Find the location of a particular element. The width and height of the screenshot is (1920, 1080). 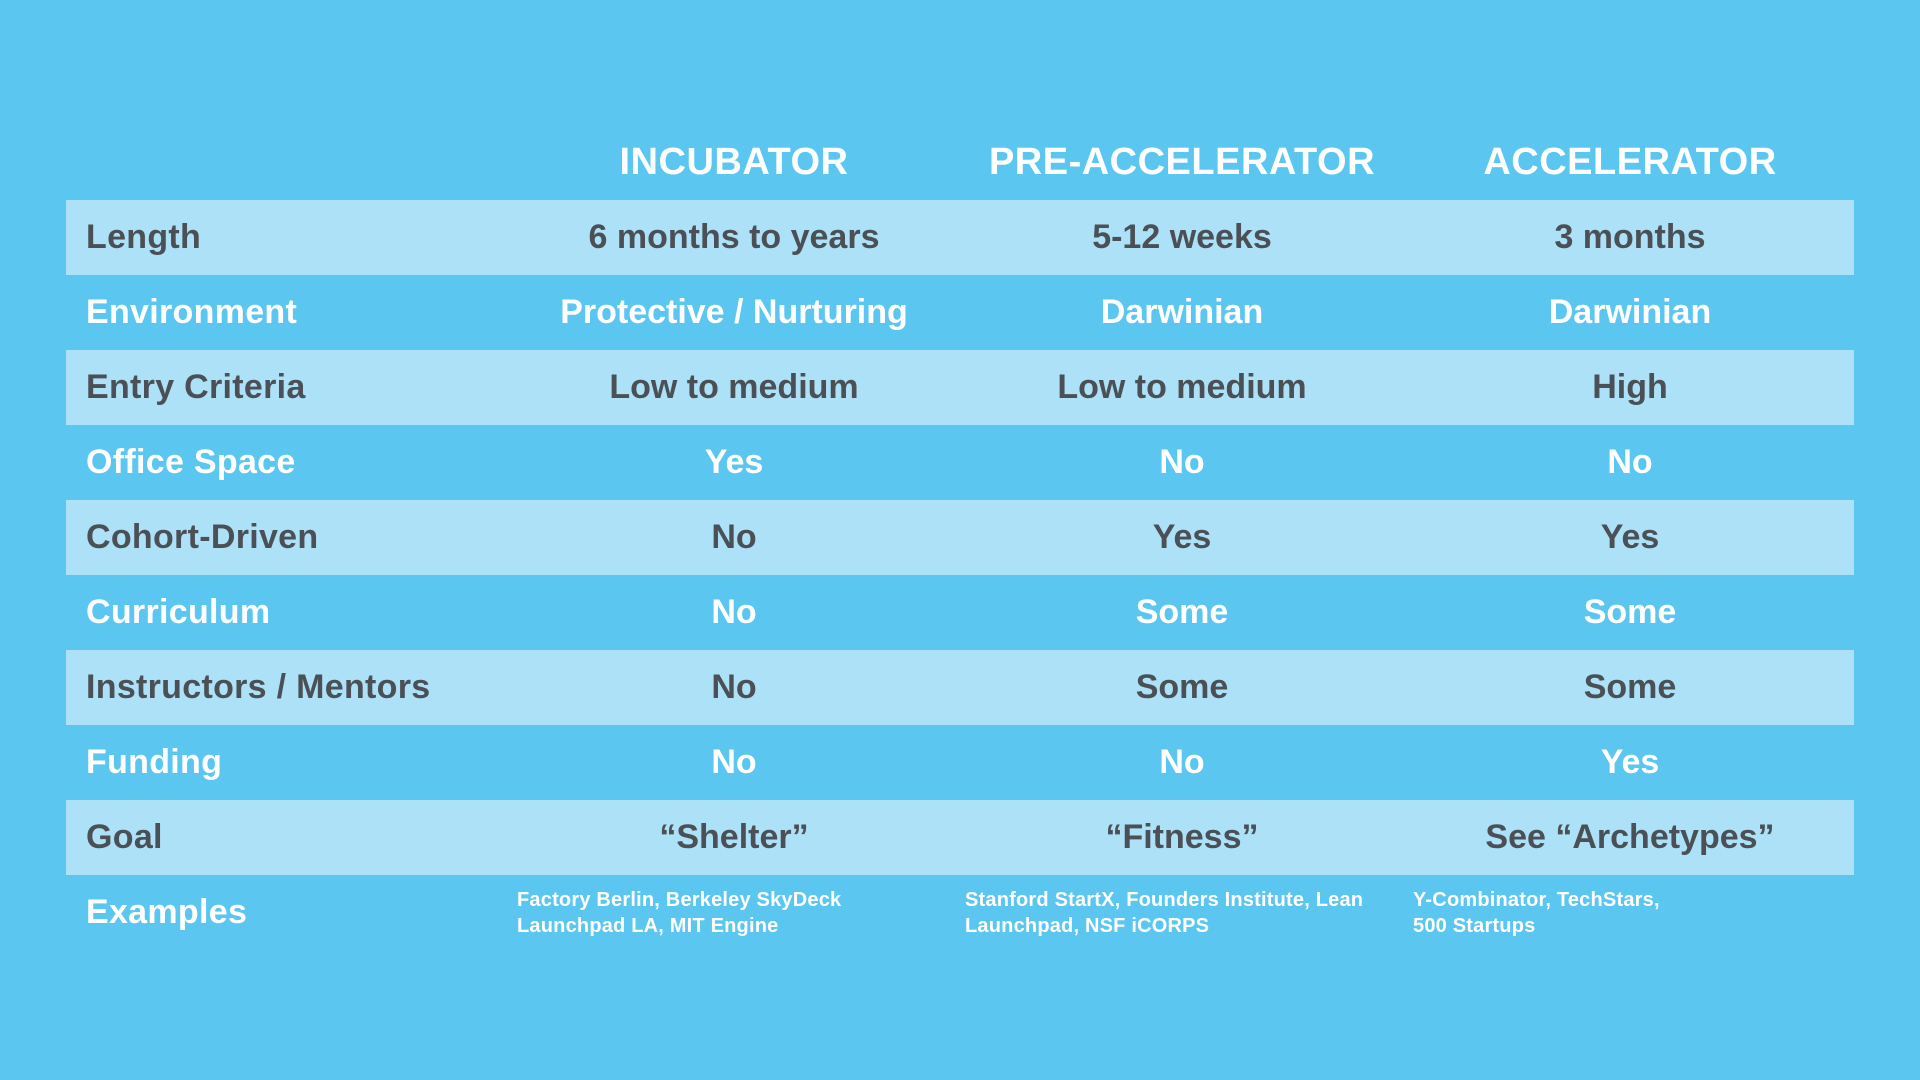

table-cell: 5-12 weeks is located at coordinates (1182, 237).